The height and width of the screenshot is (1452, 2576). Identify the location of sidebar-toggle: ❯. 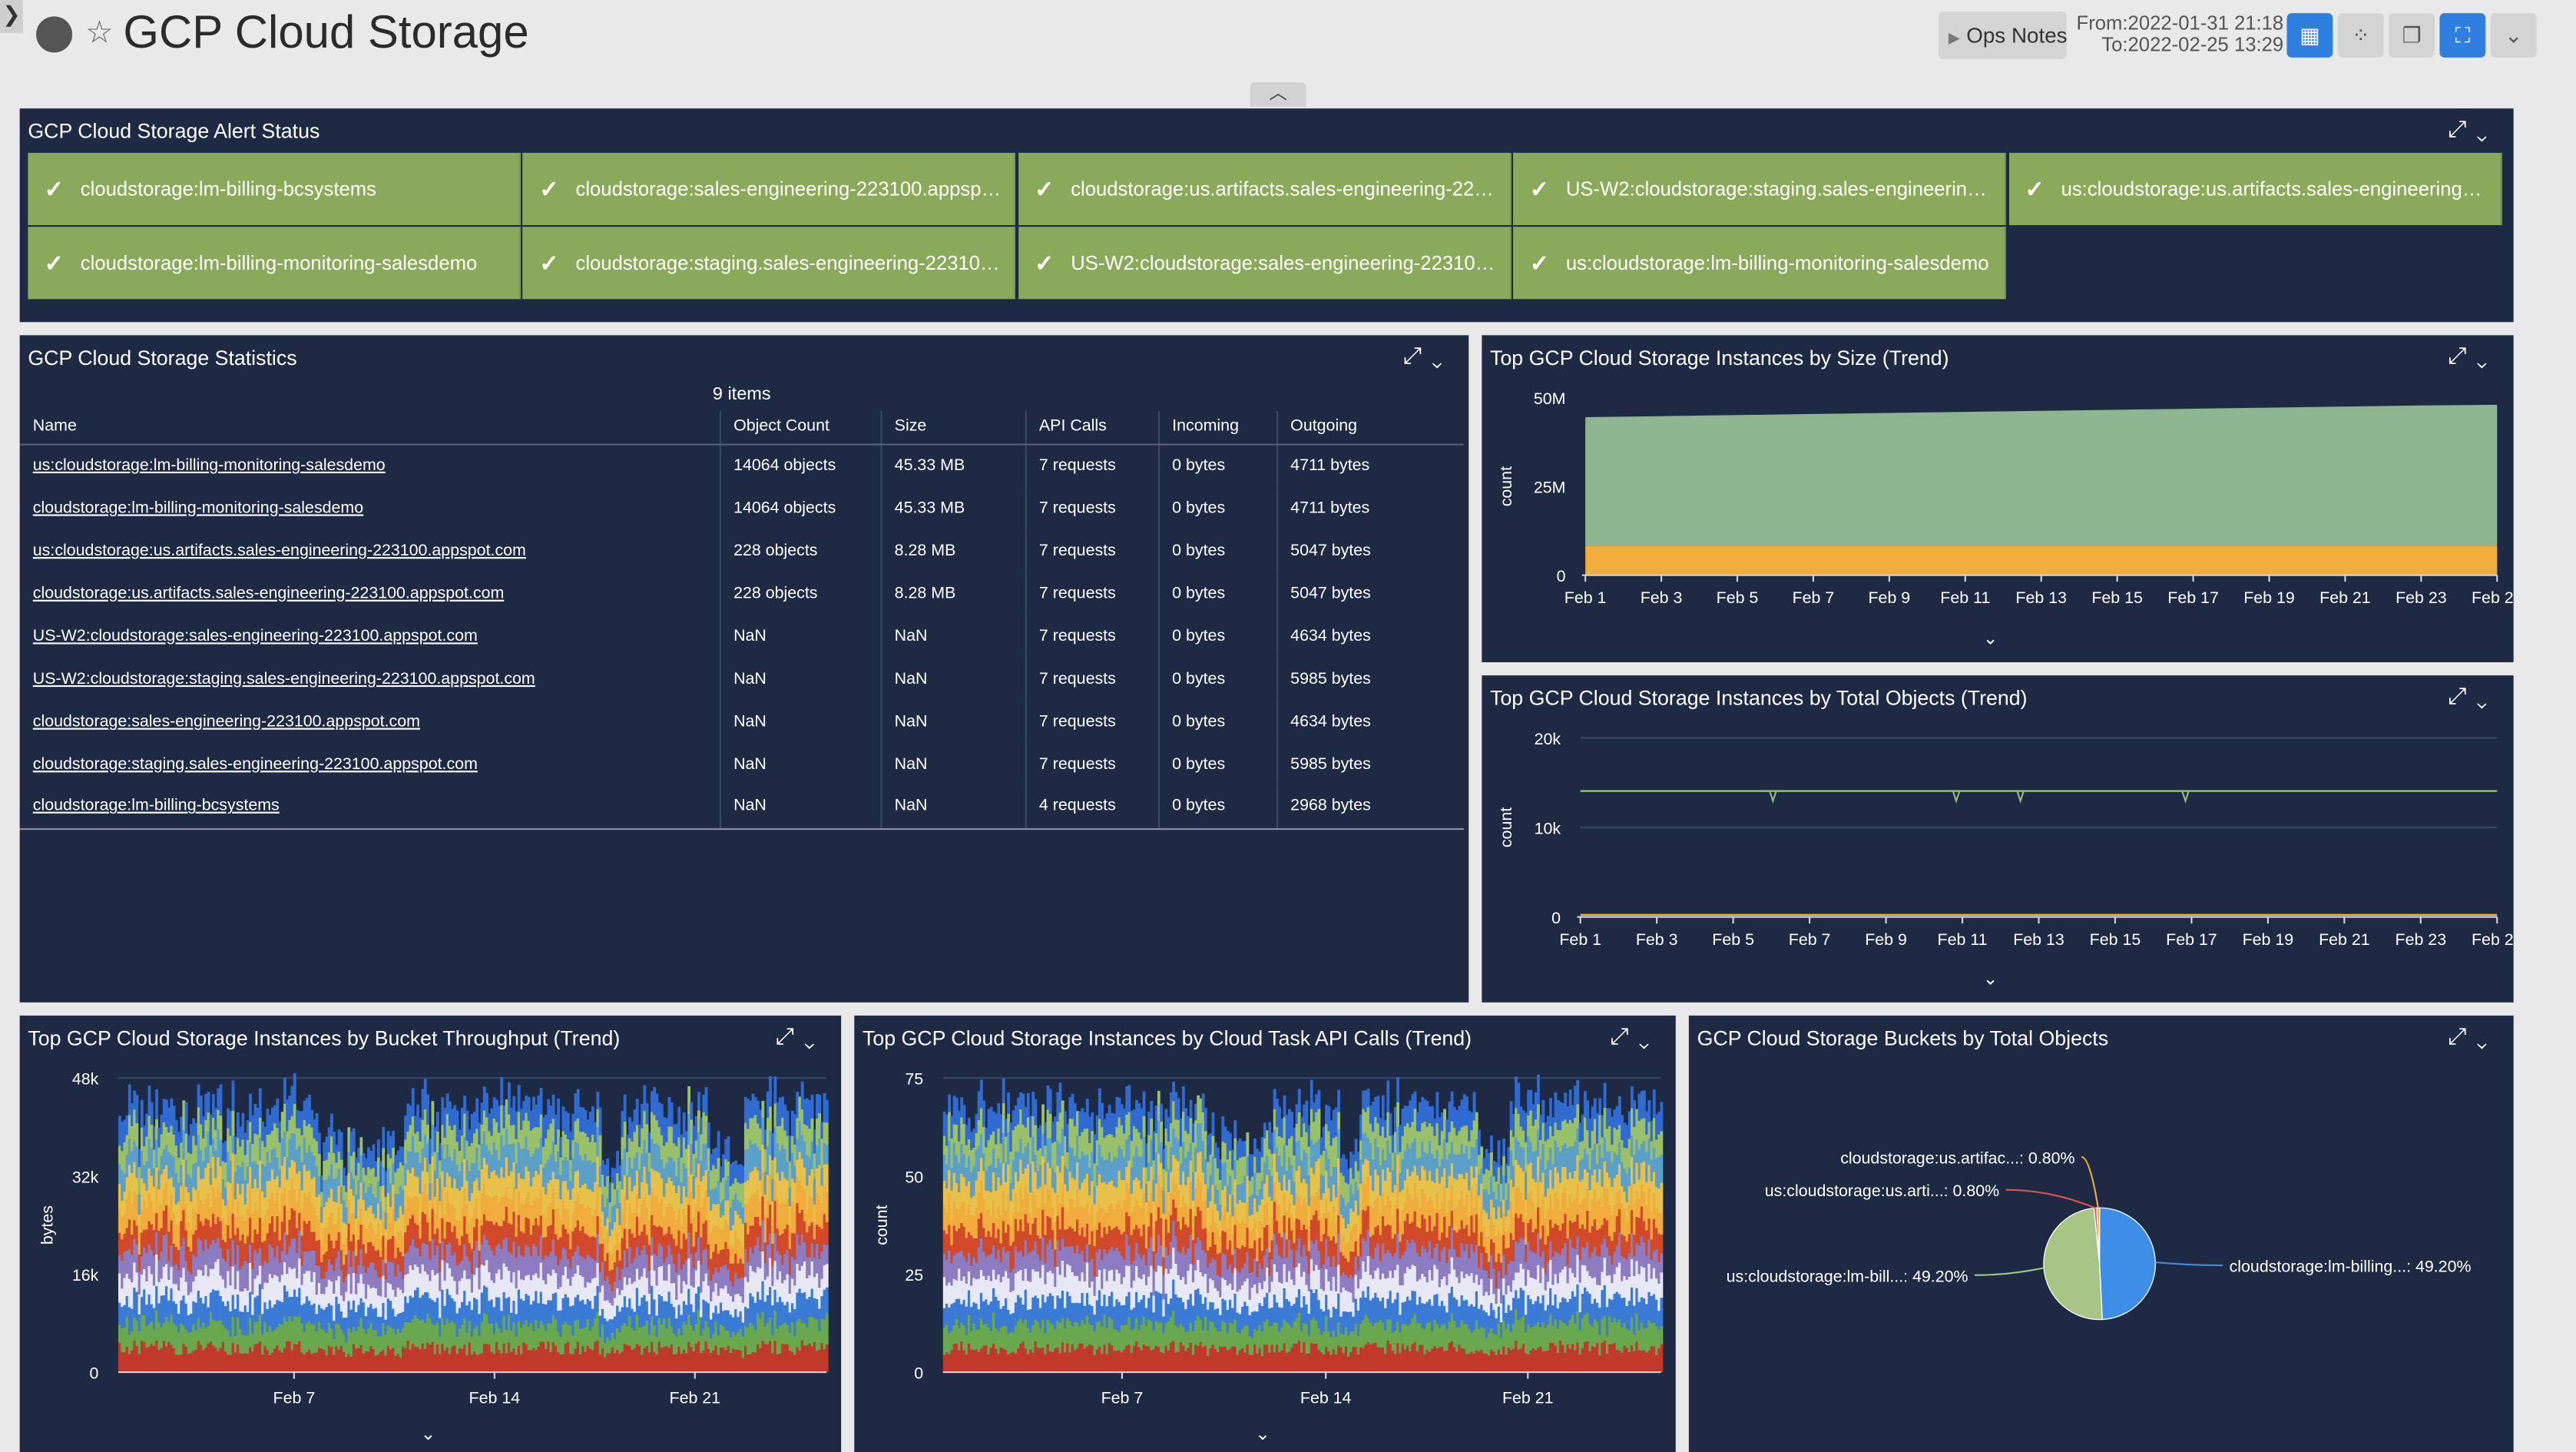
(11, 16).